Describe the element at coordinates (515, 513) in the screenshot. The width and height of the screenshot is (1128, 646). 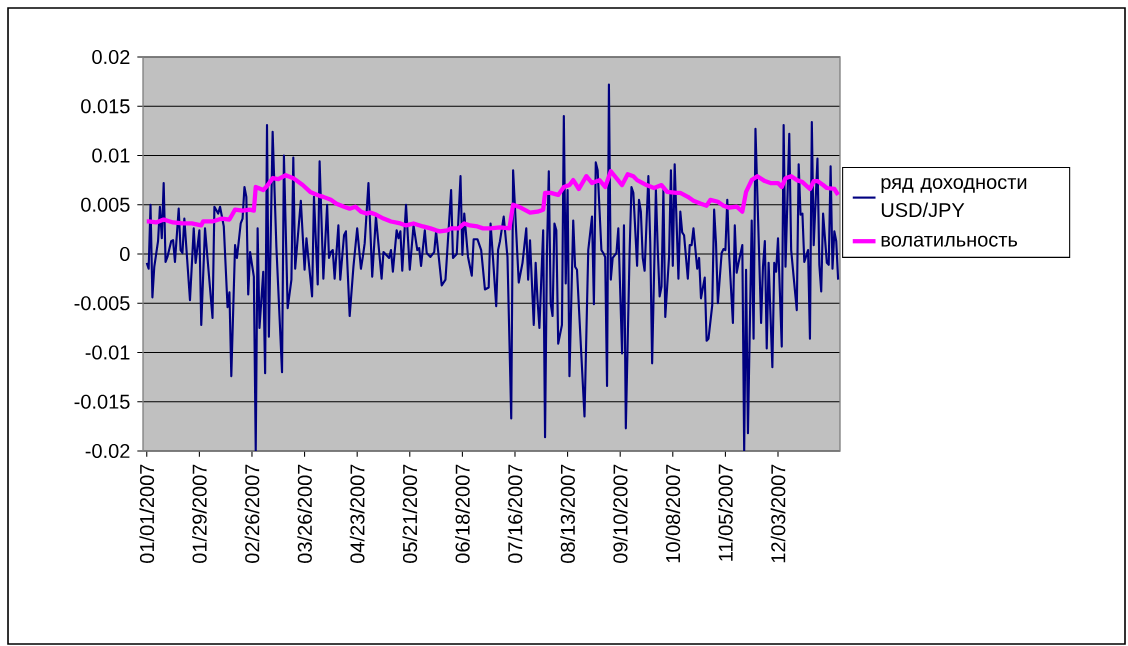
I see `x-tick-label: 07/16/2007` at that location.